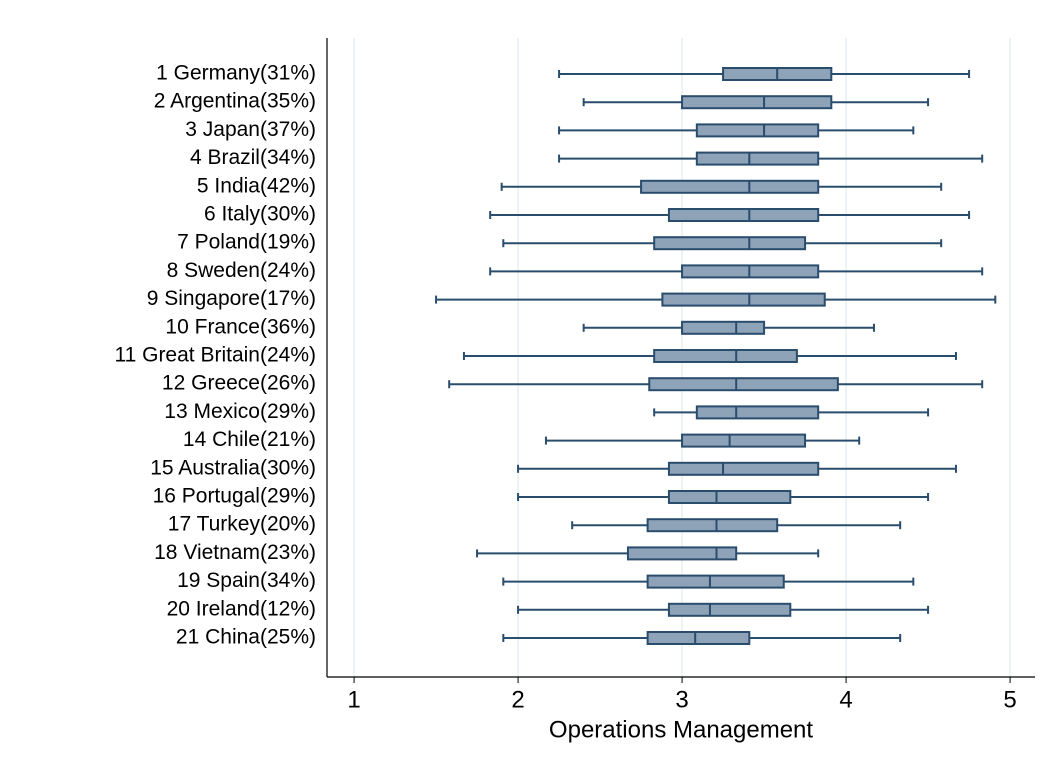  What do you see at coordinates (517, 699) in the screenshot?
I see `x-tick-label: 2` at bounding box center [517, 699].